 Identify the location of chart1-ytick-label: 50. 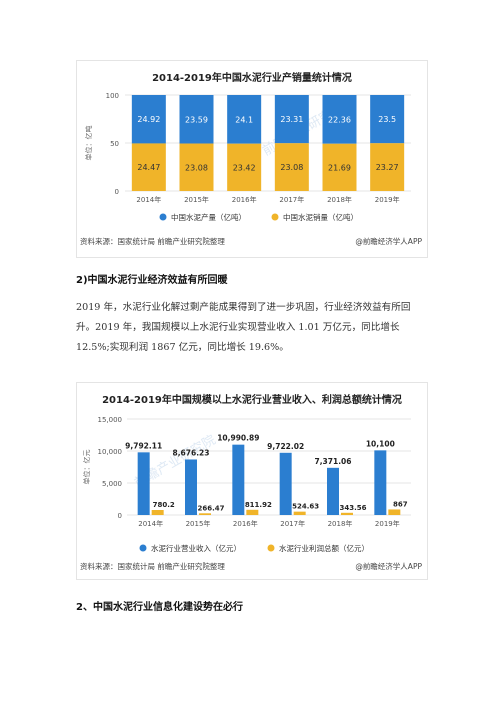
(114, 144).